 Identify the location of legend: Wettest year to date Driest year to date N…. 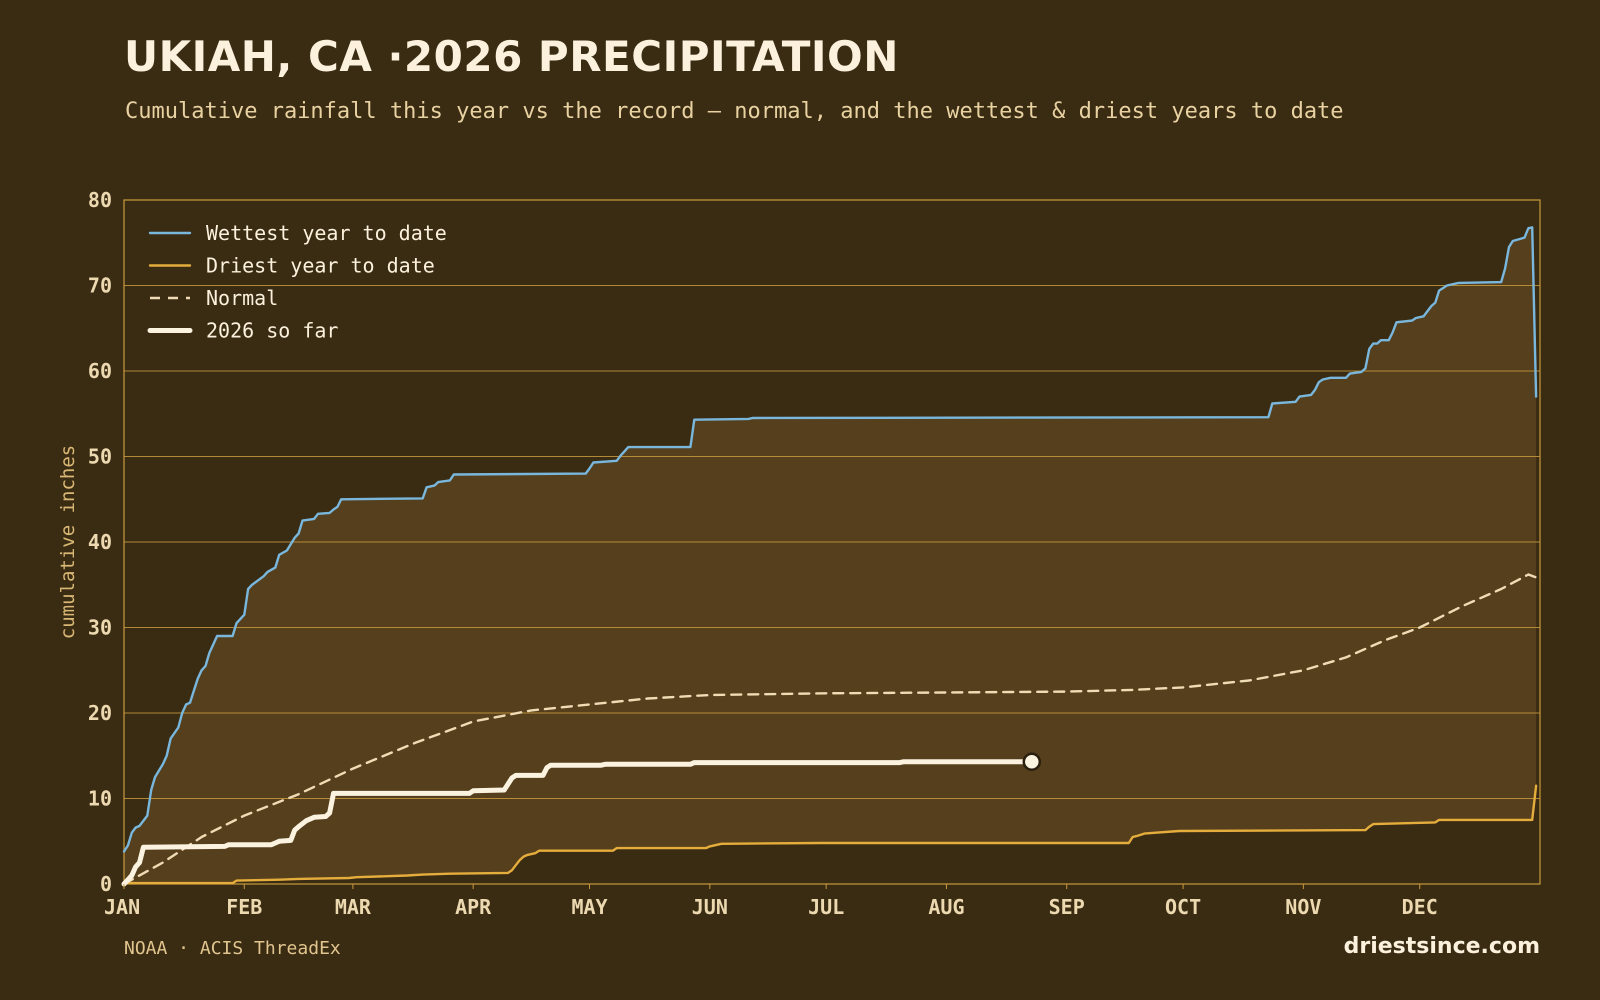
(297, 282).